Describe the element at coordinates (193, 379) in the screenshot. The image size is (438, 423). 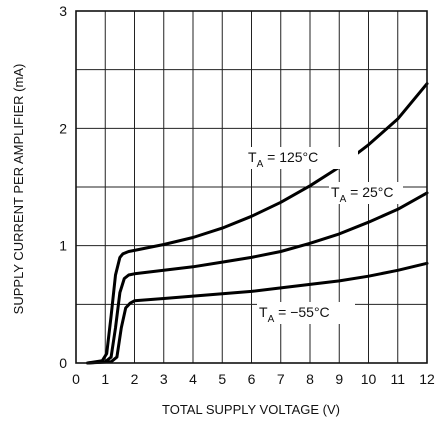
I see `x-tick-label: 4` at that location.